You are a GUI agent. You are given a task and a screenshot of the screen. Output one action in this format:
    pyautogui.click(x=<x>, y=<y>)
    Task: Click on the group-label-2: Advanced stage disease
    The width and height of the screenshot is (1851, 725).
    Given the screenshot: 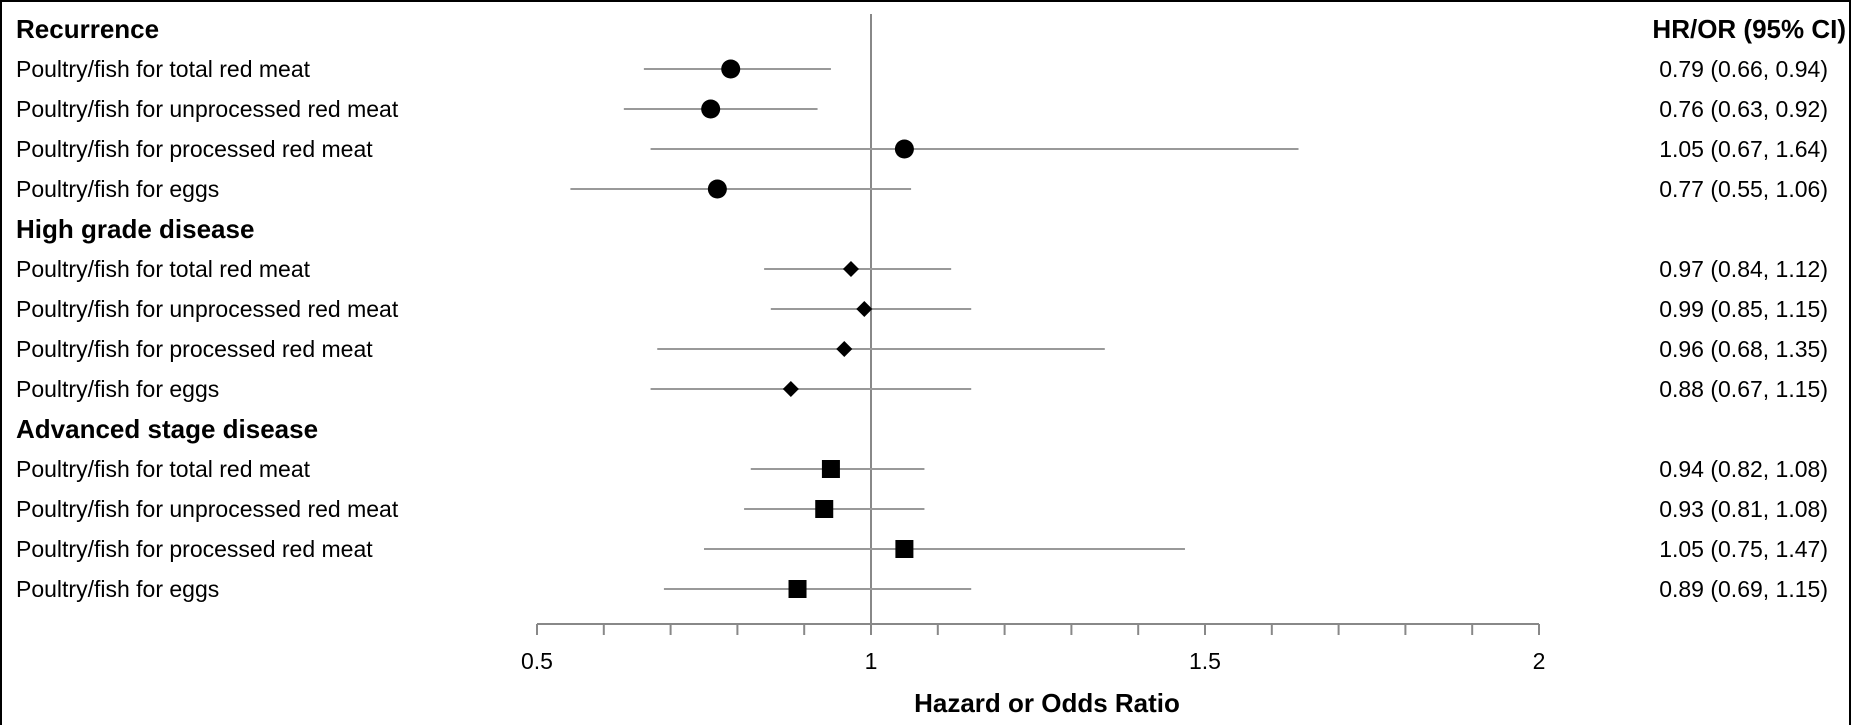 What is the action you would take?
    pyautogui.click(x=167, y=429)
    